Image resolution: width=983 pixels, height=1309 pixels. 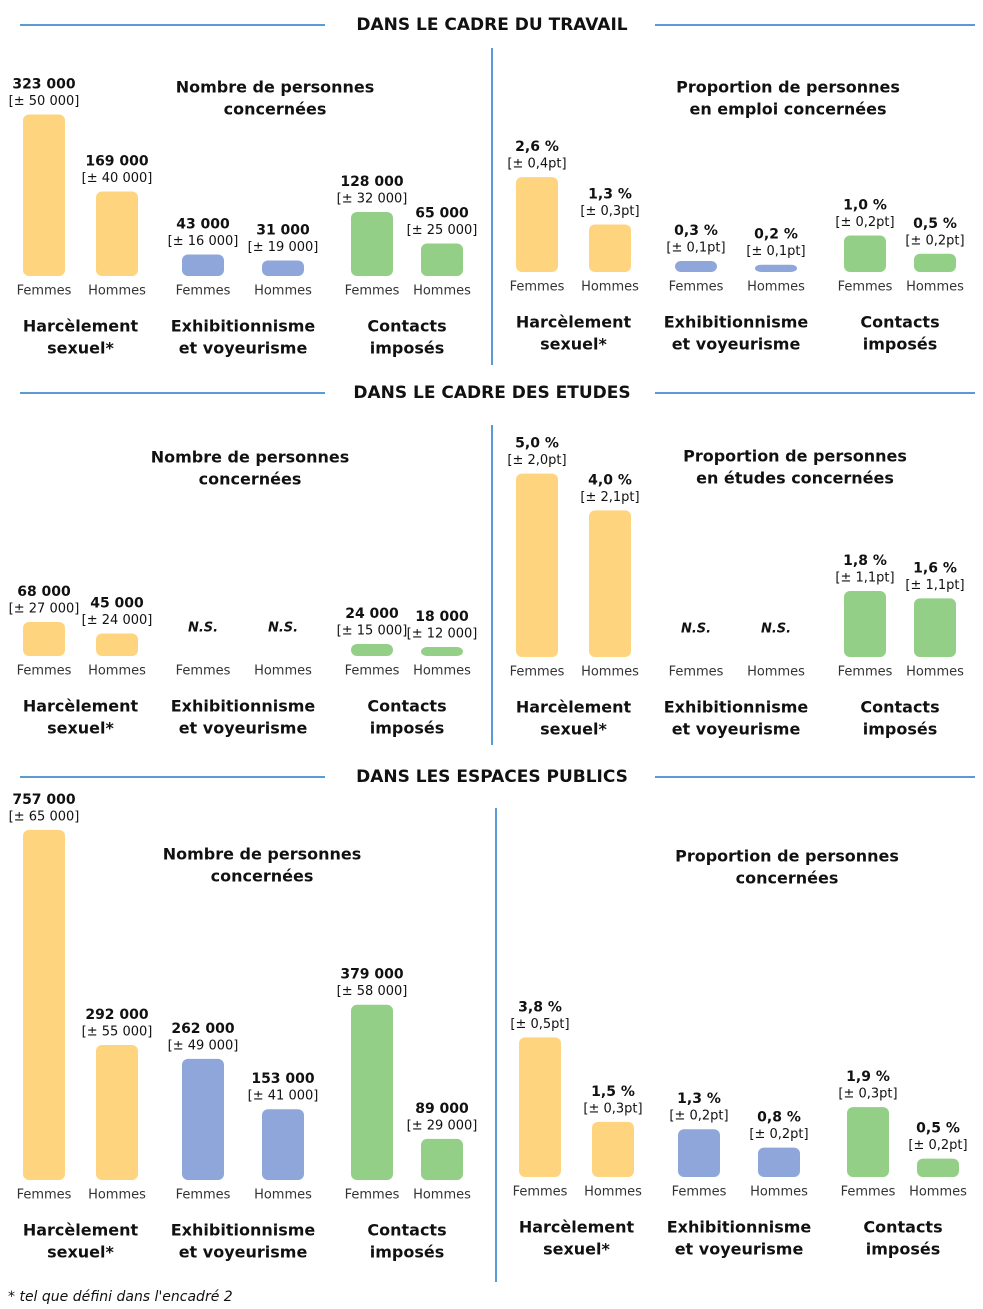 I want to click on value-label: 43 000, so click(x=203, y=225).